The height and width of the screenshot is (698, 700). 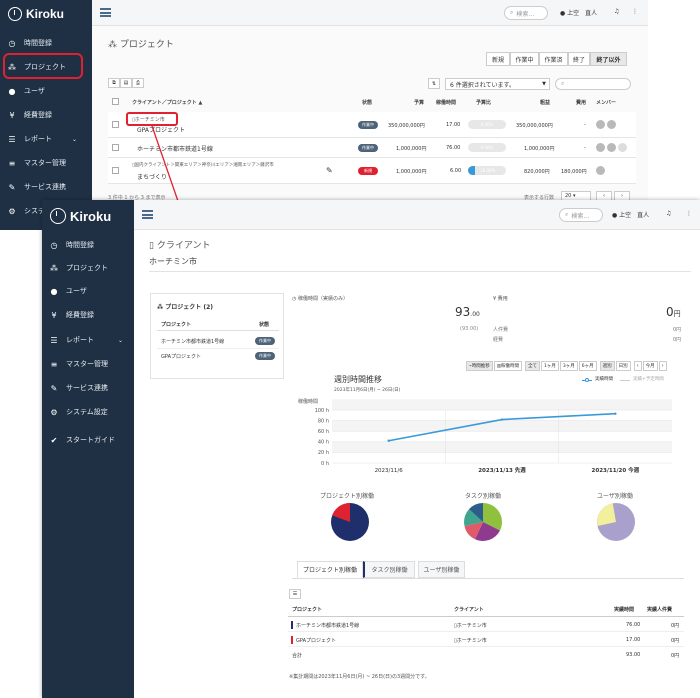 I want to click on project-link: ホーチミン市都市鉄道1号線, so click(x=193, y=342).